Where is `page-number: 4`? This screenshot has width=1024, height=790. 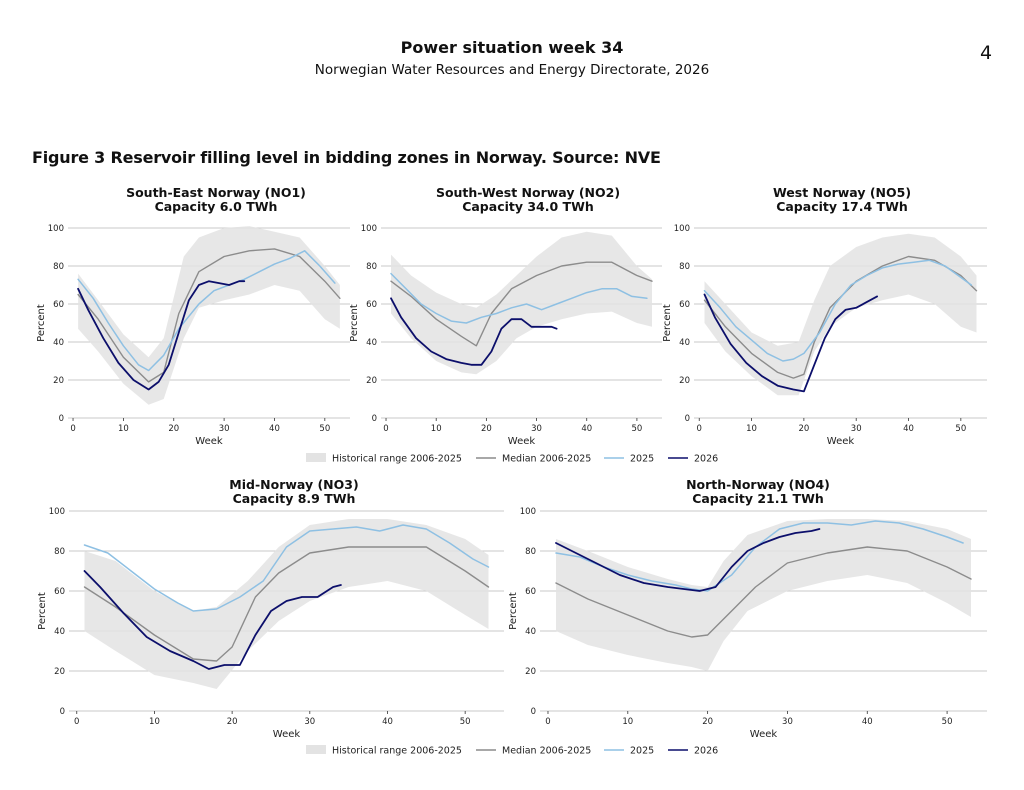
page-number: 4 is located at coordinates (986, 53).